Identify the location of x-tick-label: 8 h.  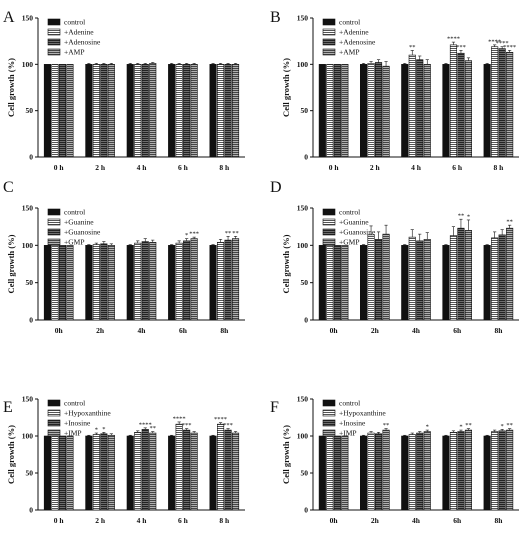
(224, 520).